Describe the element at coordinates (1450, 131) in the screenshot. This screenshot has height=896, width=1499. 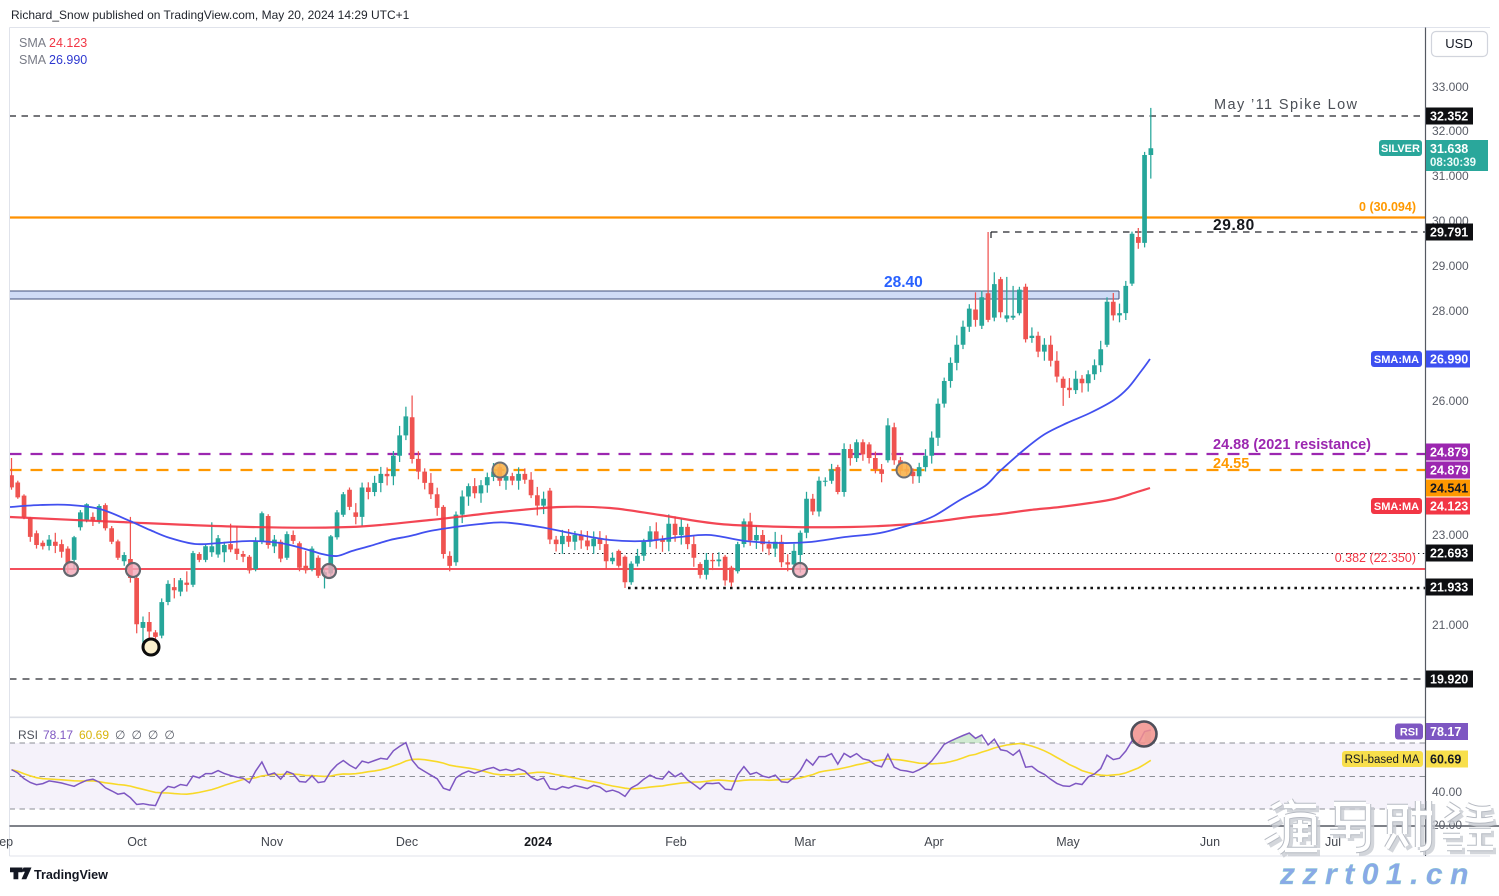
I see `svg-text: 32.000` at that location.